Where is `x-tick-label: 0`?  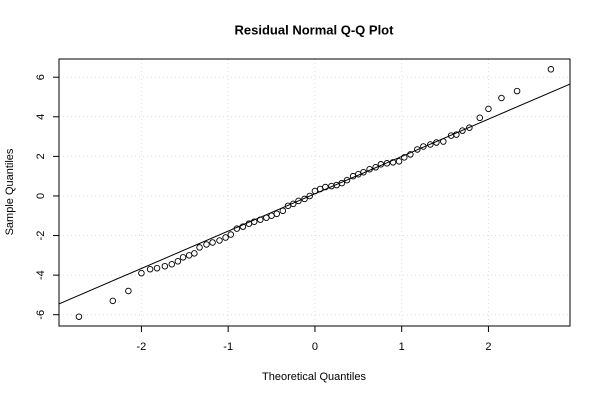
x-tick-label: 0 is located at coordinates (315, 347).